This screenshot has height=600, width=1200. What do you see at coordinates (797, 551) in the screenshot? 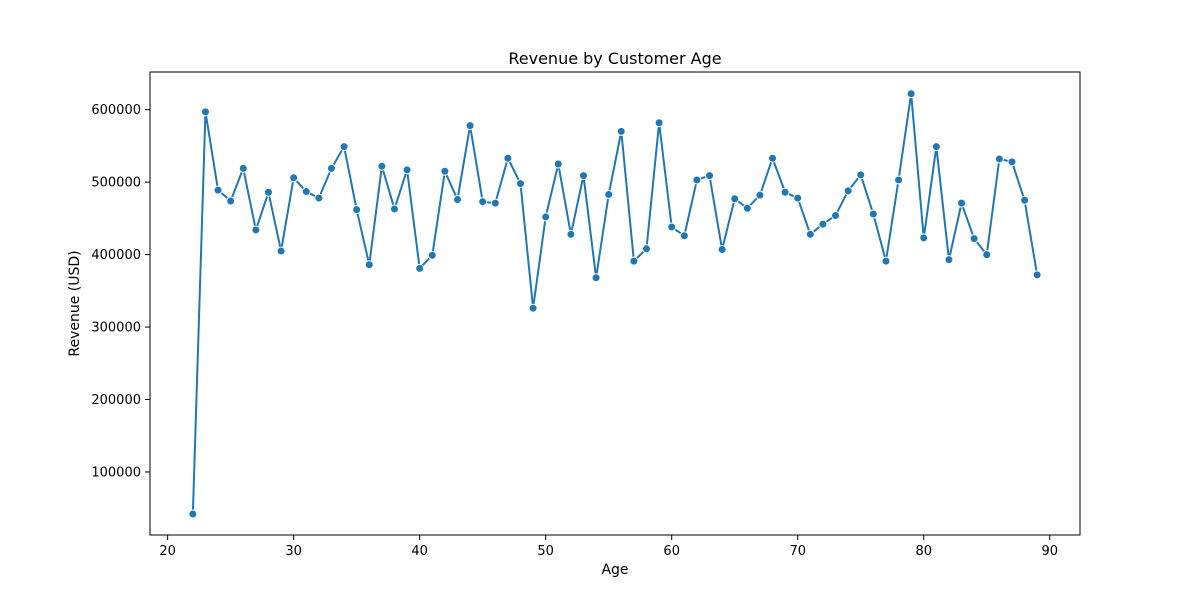
I see `x-tick-label: 70` at bounding box center [797, 551].